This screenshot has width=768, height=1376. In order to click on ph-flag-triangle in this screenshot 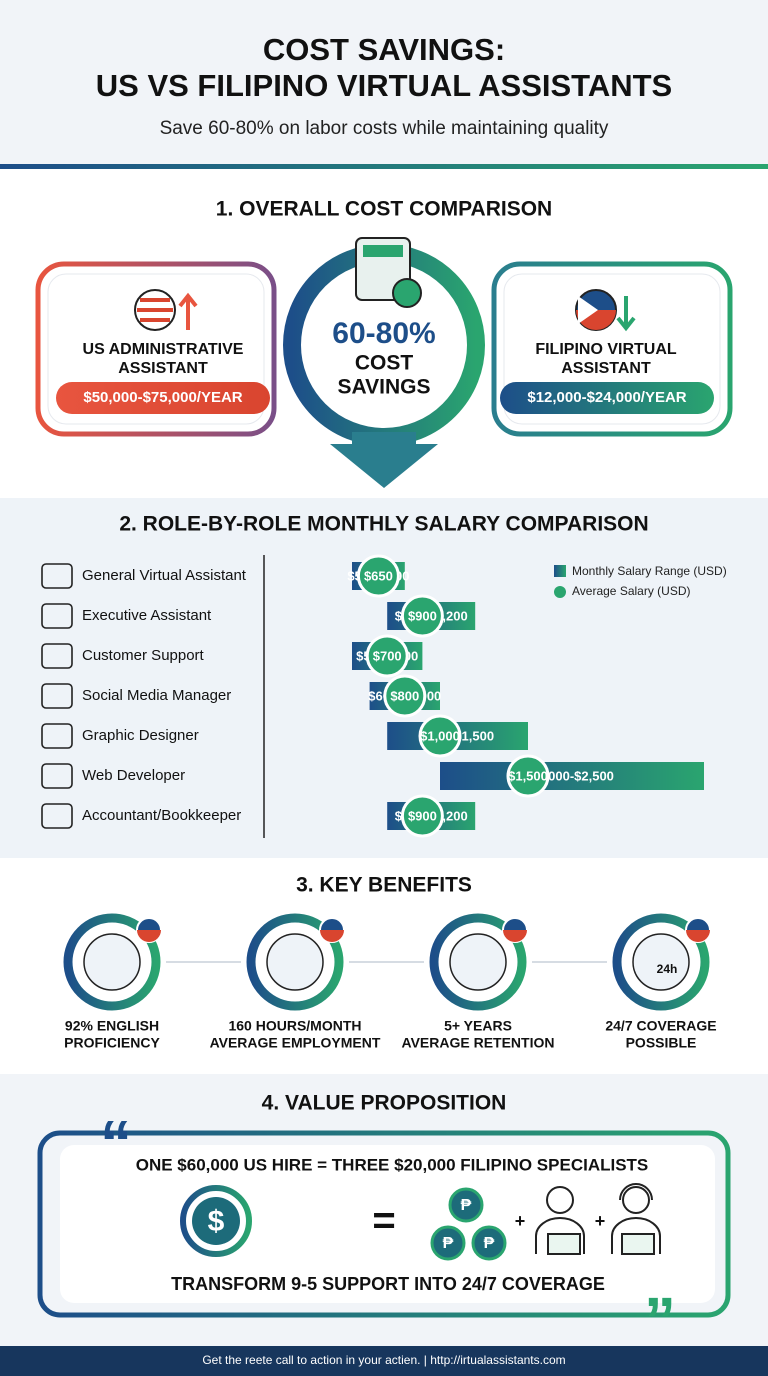, I will do `click(588, 310)`.